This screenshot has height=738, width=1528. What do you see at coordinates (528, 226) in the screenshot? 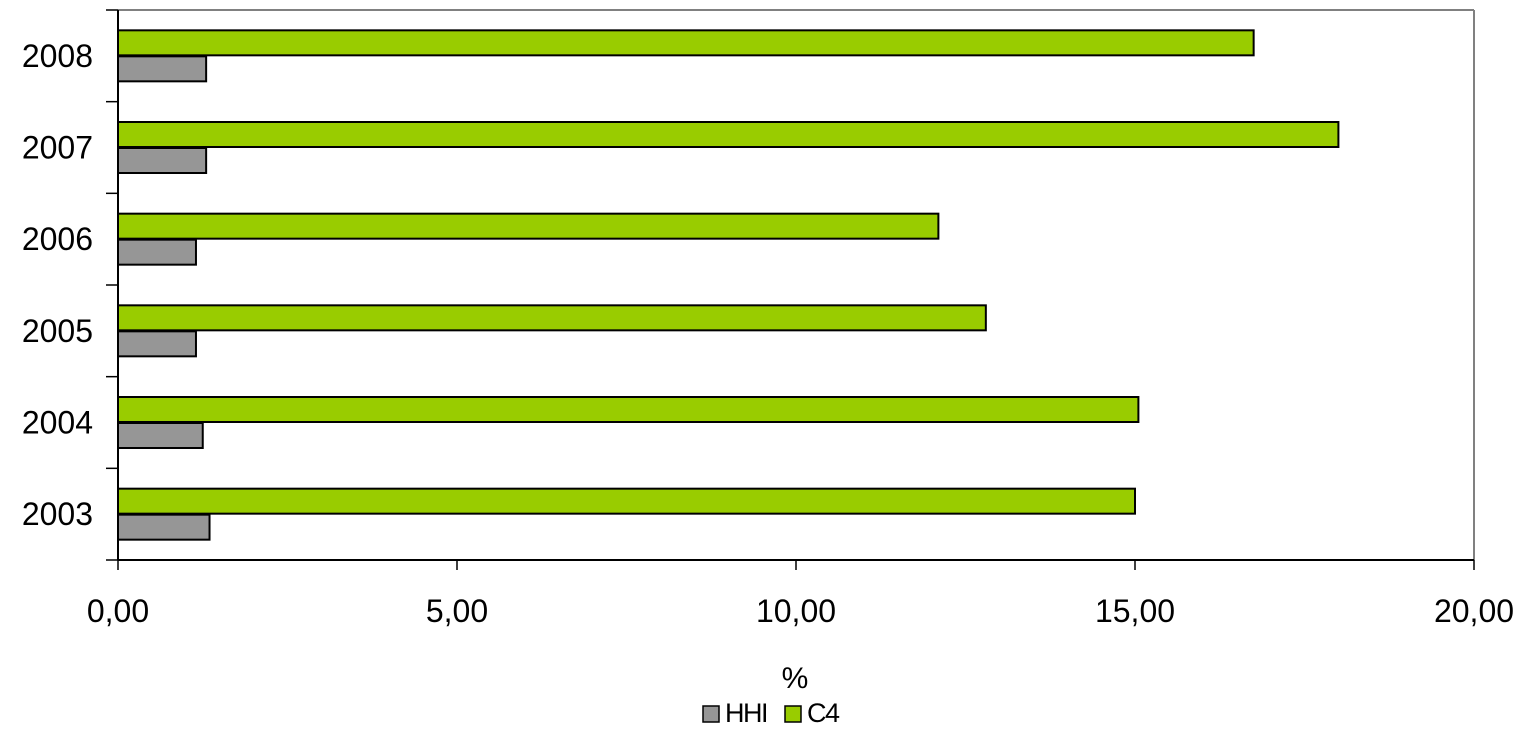
I see `bar-c4-2006` at bounding box center [528, 226].